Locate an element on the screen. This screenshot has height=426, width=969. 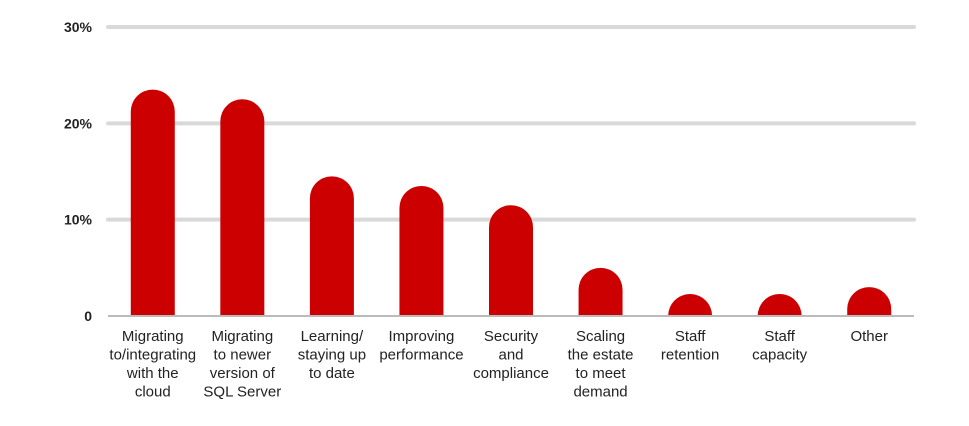
x-tick-label-line: to date is located at coordinates (332, 373).